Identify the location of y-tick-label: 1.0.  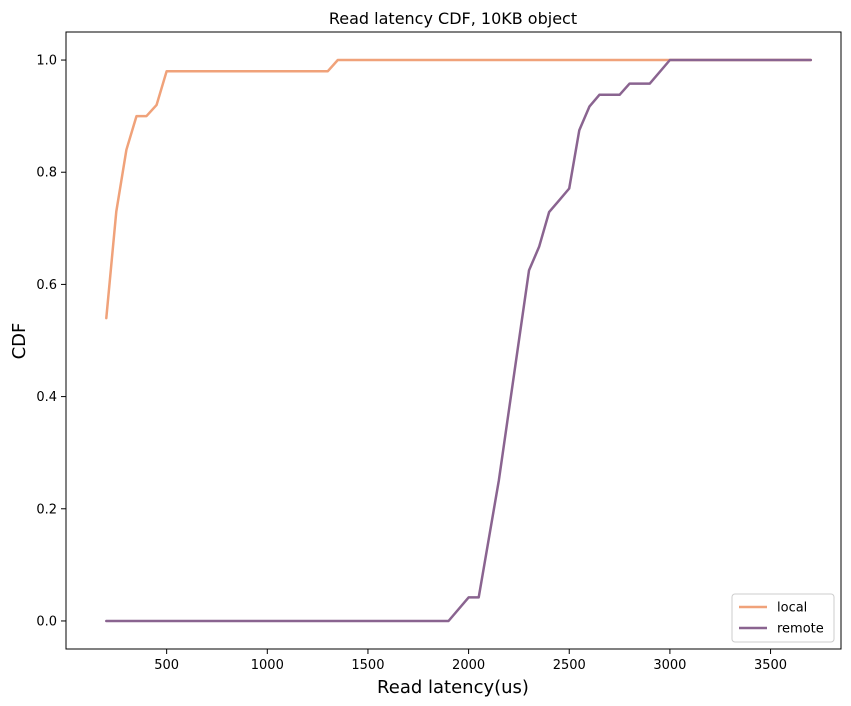
(46, 61).